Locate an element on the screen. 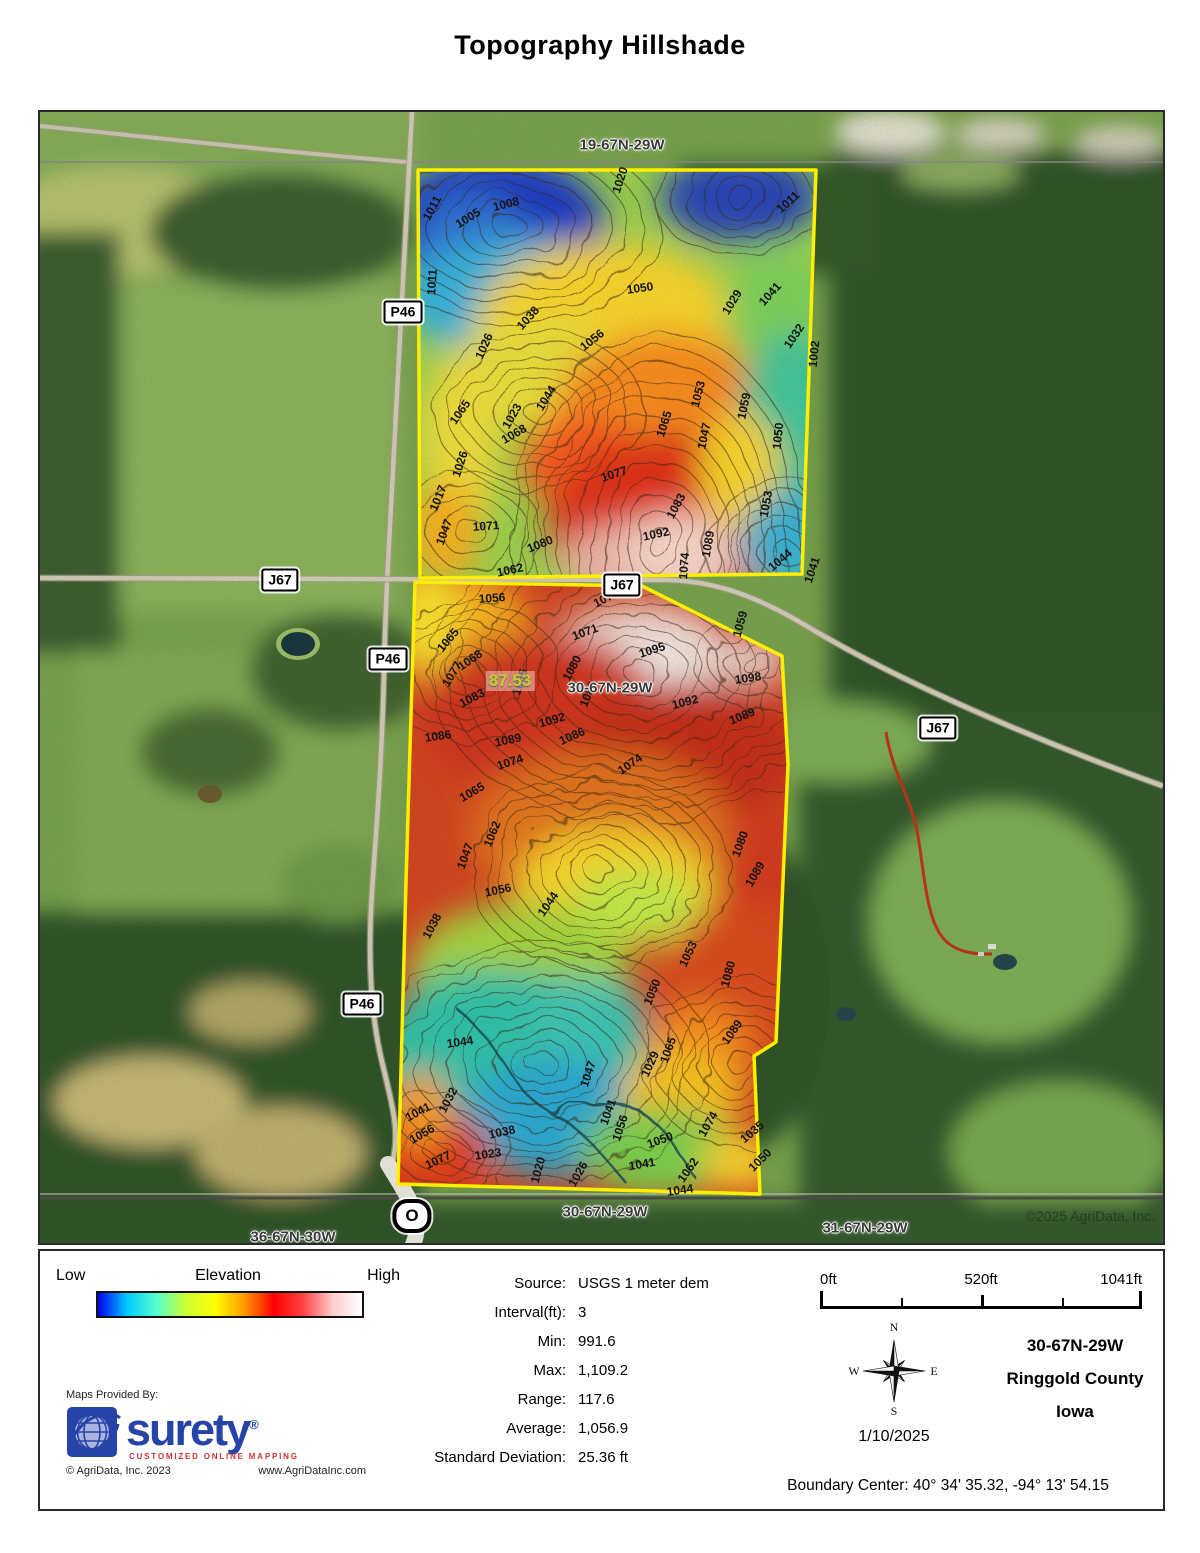  section-label: 36-67N-30W is located at coordinates (293, 1236).